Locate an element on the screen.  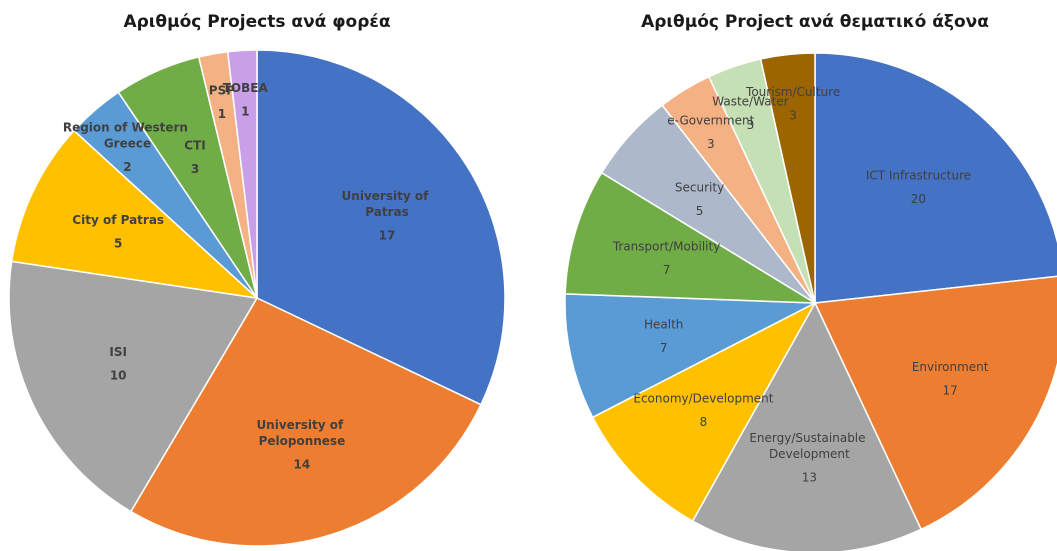
slice-value: 20 is located at coordinates (918, 199).